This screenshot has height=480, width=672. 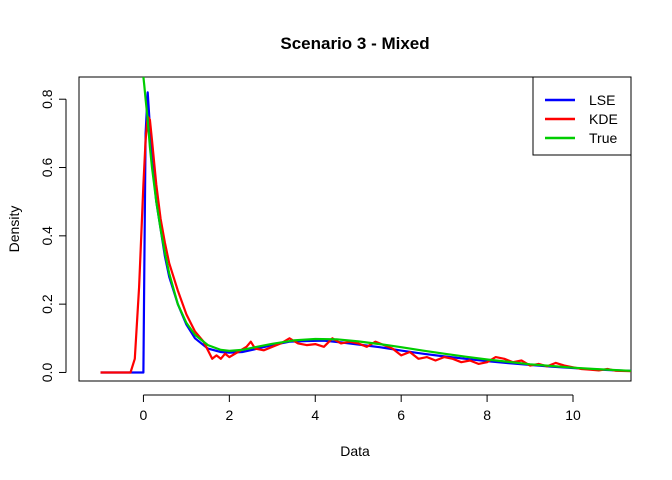 I want to click on legend-label-kde: KDE, so click(x=603, y=119).